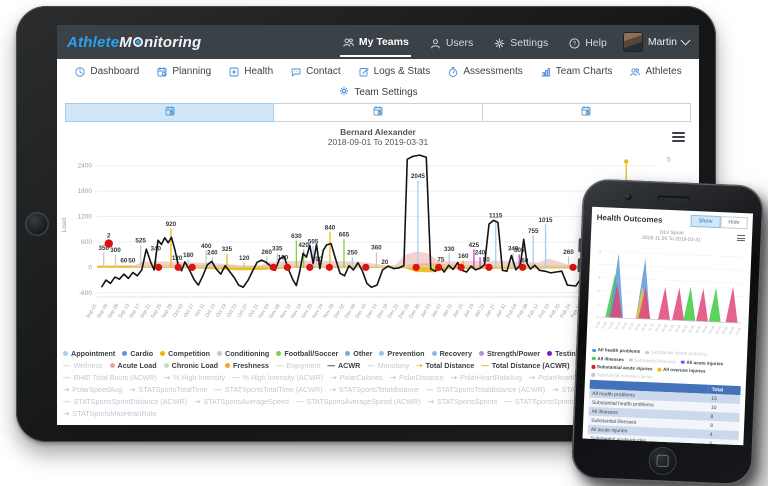  What do you see at coordinates (247, 365) in the screenshot?
I see `legend-item-freshness: Freshness` at bounding box center [247, 365].